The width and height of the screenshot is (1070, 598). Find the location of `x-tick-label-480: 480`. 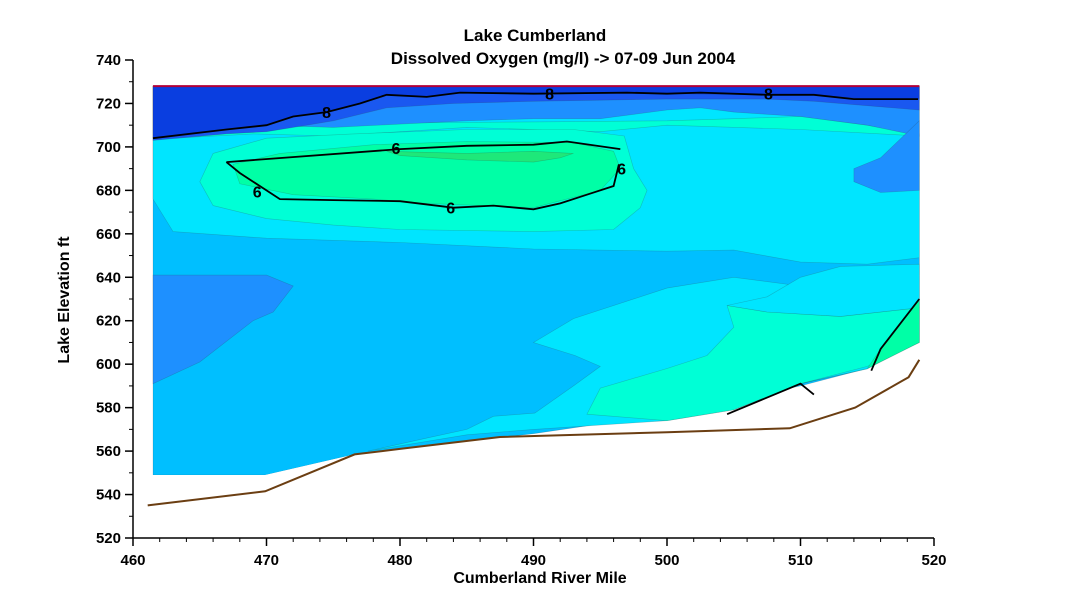

x-tick-label-480: 480 is located at coordinates (399, 560).